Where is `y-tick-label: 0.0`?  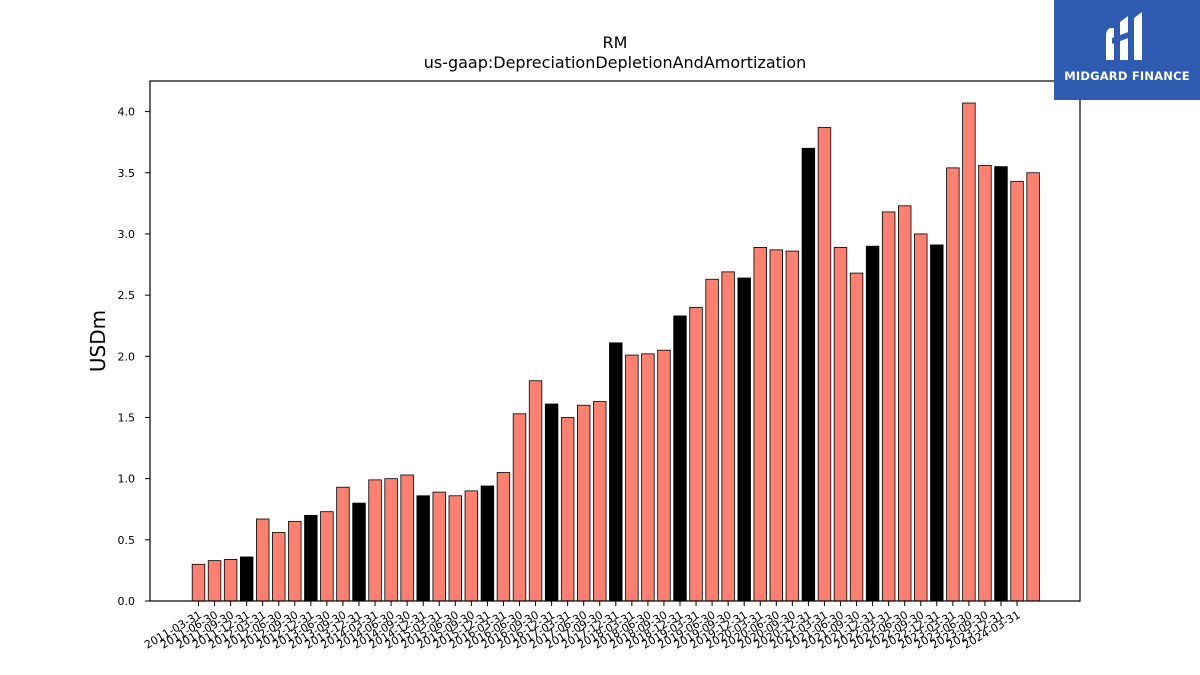 y-tick-label: 0.0 is located at coordinates (127, 601).